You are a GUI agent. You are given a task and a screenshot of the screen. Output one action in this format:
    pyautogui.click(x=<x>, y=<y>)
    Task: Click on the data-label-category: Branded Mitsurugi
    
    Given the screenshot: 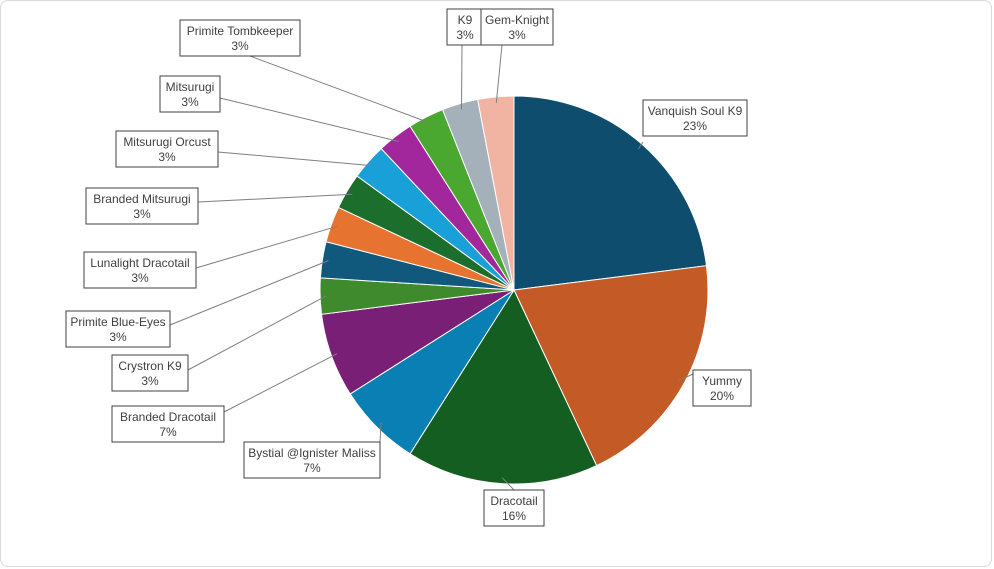 What is the action you would take?
    pyautogui.click(x=141, y=199)
    